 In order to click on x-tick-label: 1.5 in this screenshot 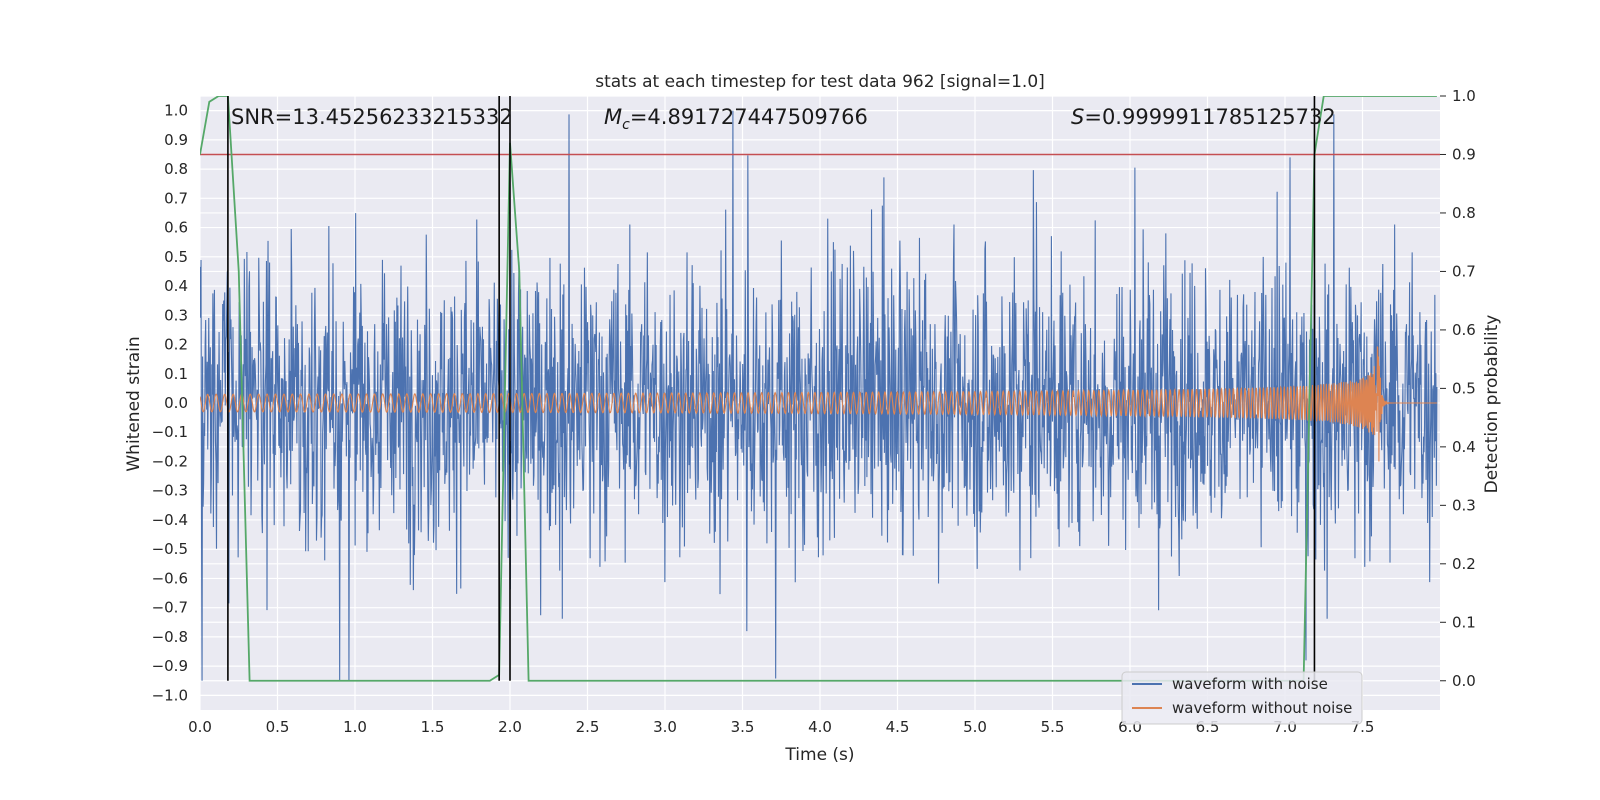, I will do `click(433, 727)`.